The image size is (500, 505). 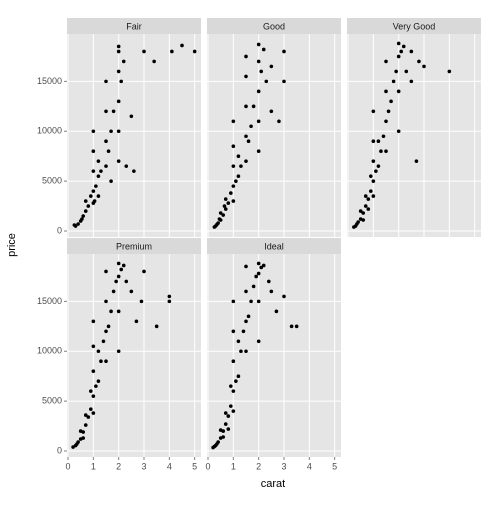 What do you see at coordinates (49, 131) in the screenshot?
I see `y-tick-label: 10000` at bounding box center [49, 131].